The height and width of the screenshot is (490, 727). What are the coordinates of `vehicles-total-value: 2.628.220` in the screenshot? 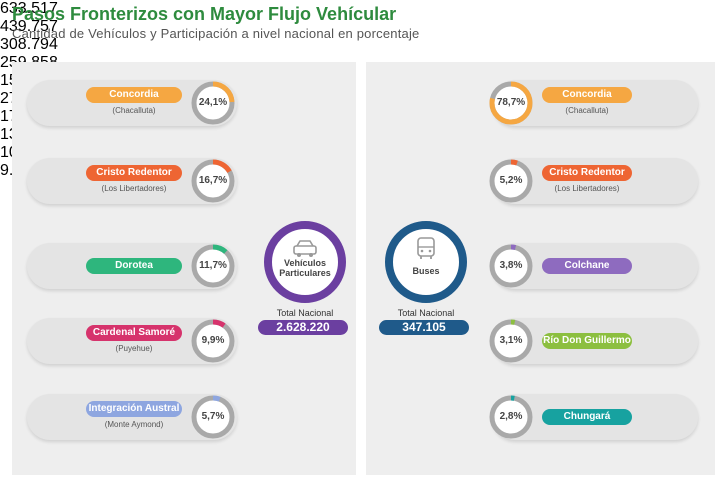 It's located at (303, 327).